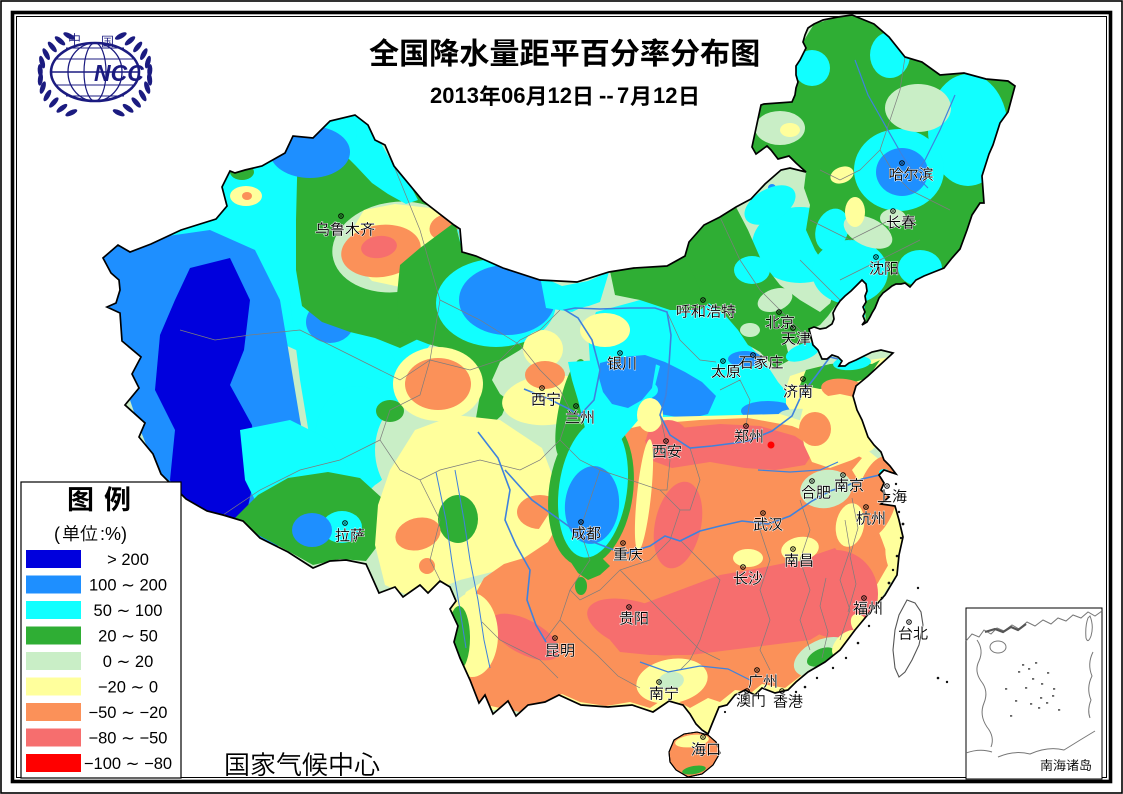 The image size is (1123, 794). Describe the element at coordinates (128, 637) in the screenshot. I see `svg-text: 20 ∼ 50` at that location.